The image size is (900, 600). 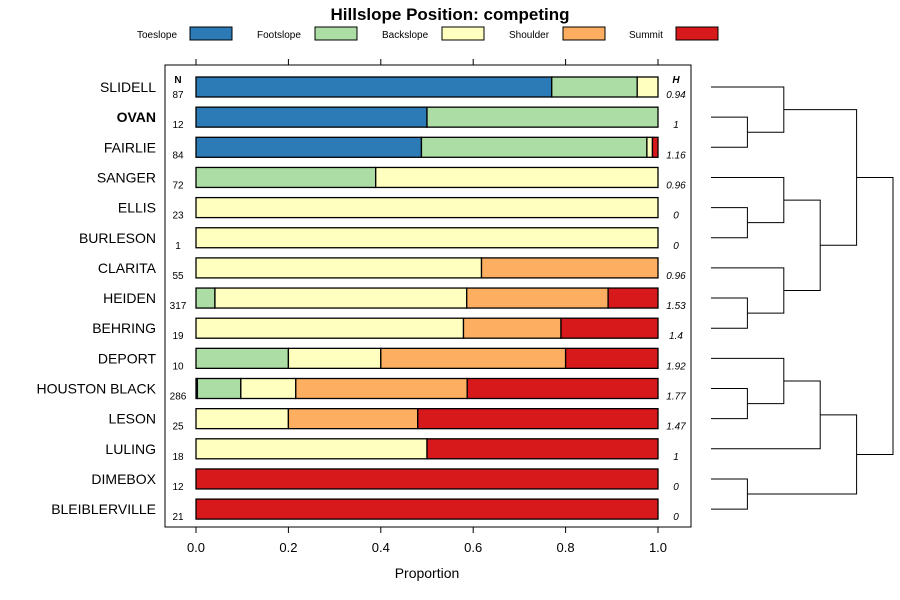 What do you see at coordinates (512, 328) in the screenshot?
I see `bar-segment-behring-shoulder` at bounding box center [512, 328].